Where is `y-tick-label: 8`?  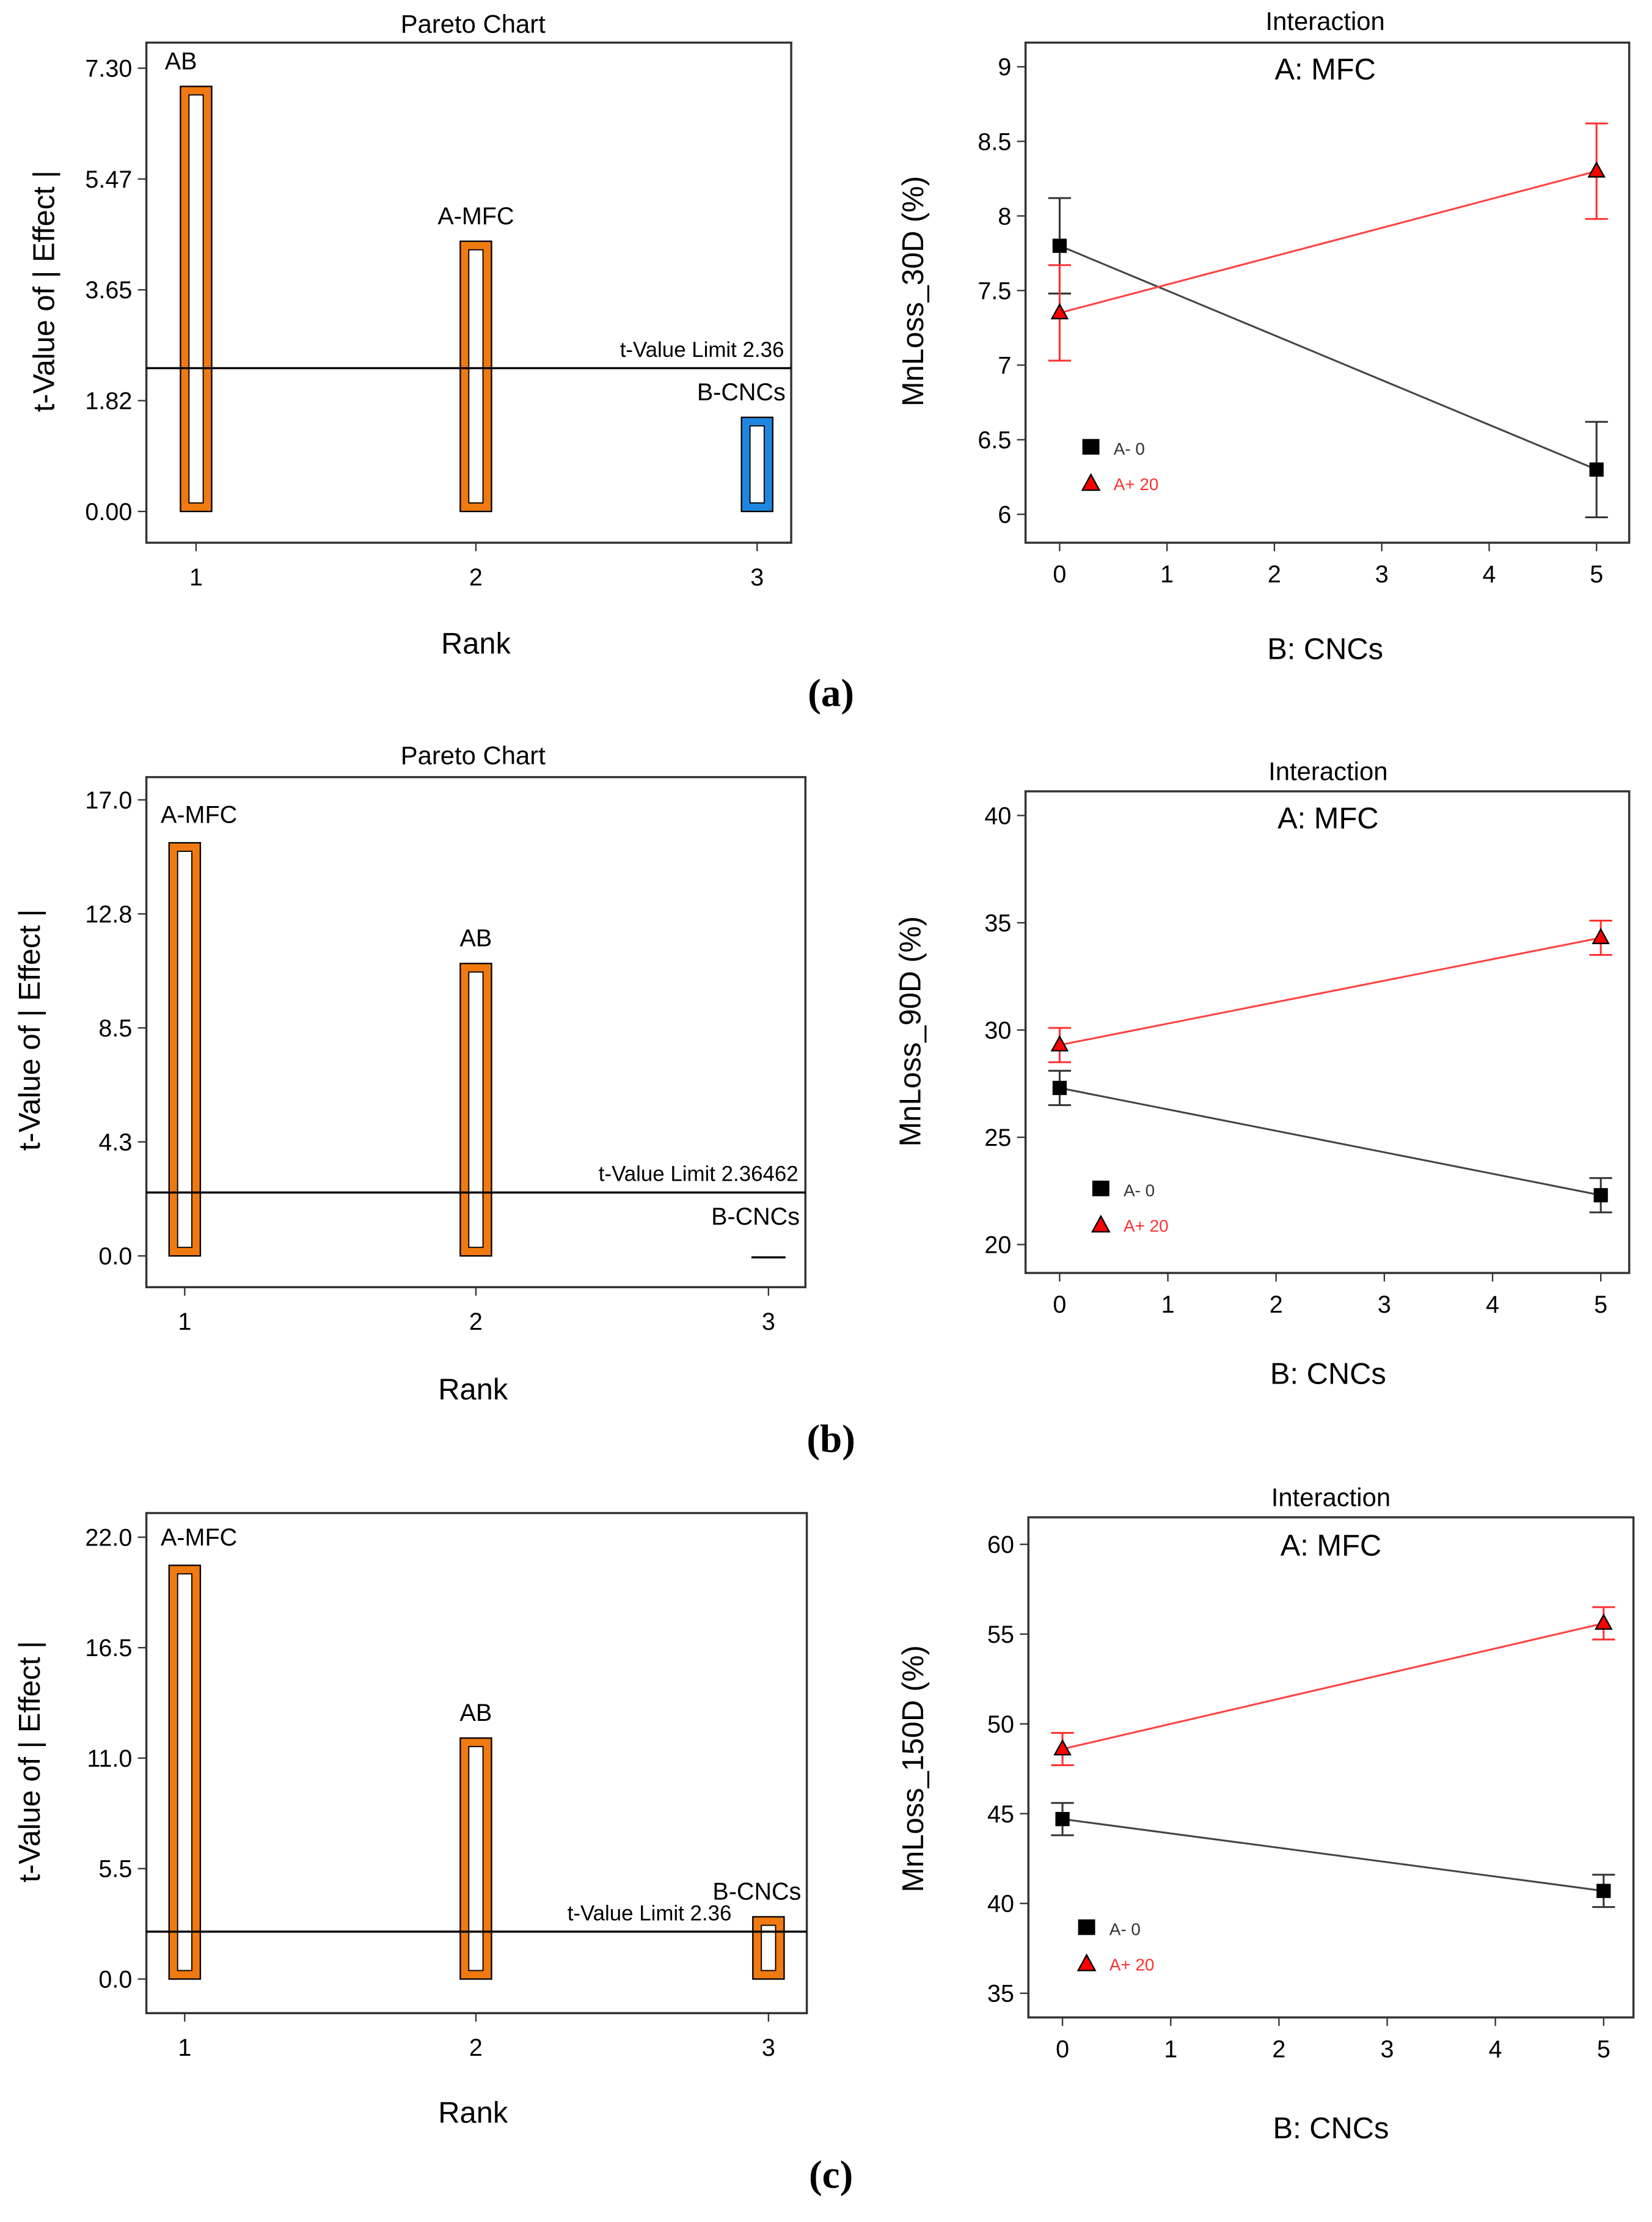
y-tick-label: 8 is located at coordinates (1004, 217).